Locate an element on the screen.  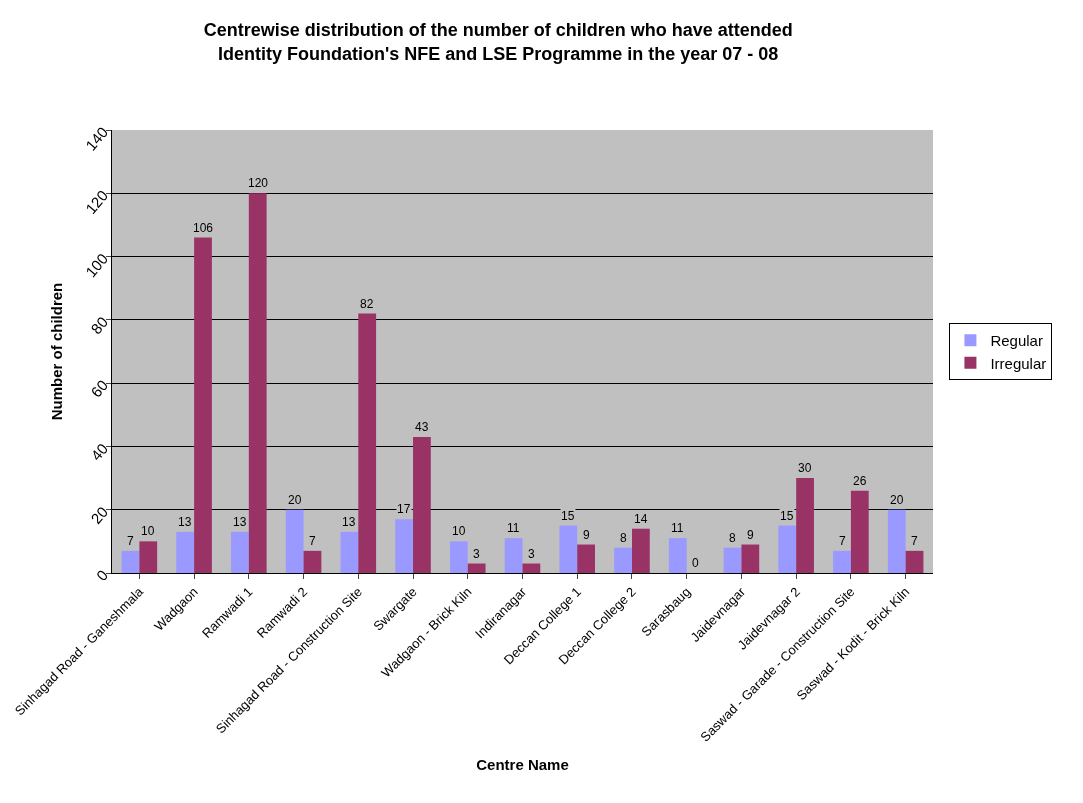
x-axis-title: Centre Name is located at coordinates (522, 764).